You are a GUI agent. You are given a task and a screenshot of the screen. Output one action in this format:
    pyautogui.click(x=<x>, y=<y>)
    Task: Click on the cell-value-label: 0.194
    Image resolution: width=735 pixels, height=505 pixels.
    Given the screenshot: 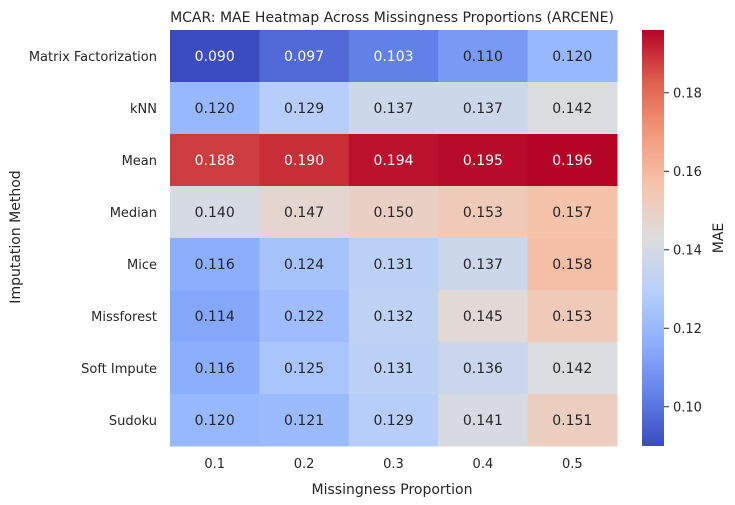 What is the action you would take?
    pyautogui.click(x=393, y=161)
    